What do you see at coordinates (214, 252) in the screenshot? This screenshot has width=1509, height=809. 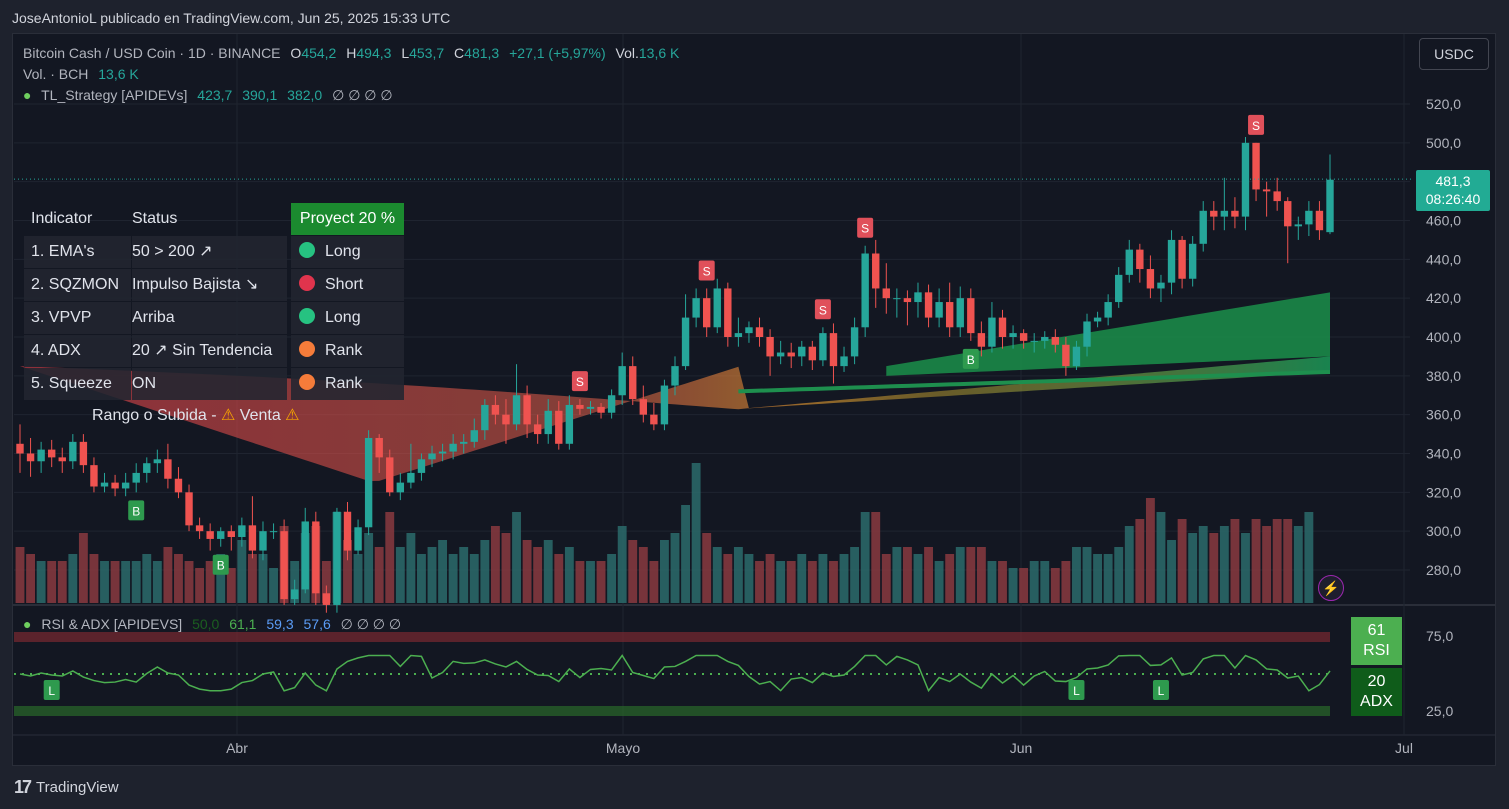 I see `table-row: 1. EMA's 50 > 200 ↗ Long` at bounding box center [214, 252].